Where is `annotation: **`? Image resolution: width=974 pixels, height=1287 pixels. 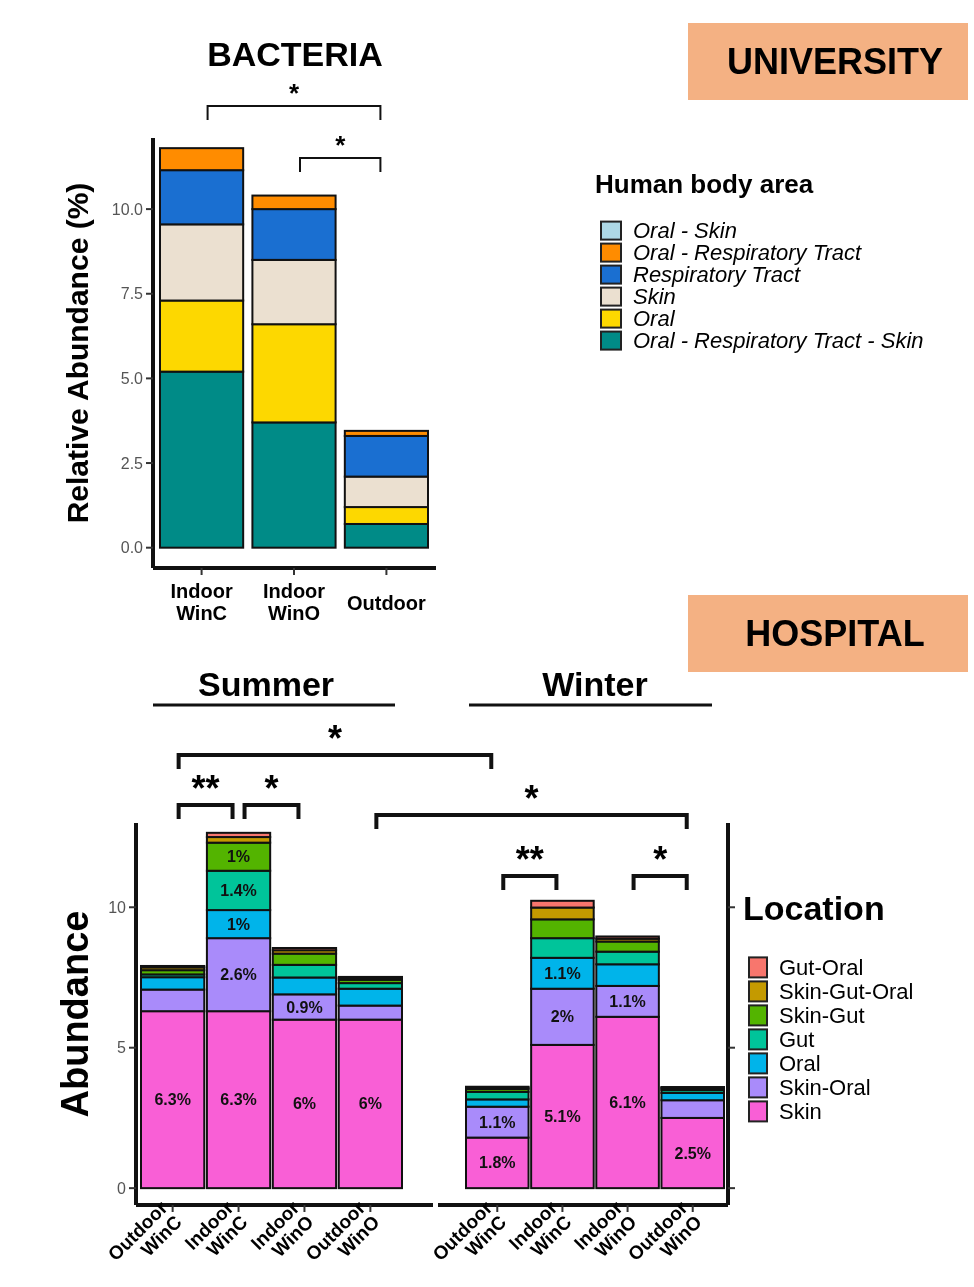 annotation: ** is located at coordinates (529, 859).